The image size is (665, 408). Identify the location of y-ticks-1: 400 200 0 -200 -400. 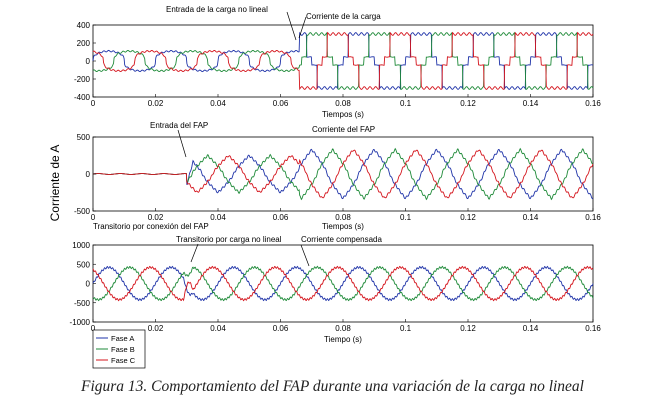
(85, 61).